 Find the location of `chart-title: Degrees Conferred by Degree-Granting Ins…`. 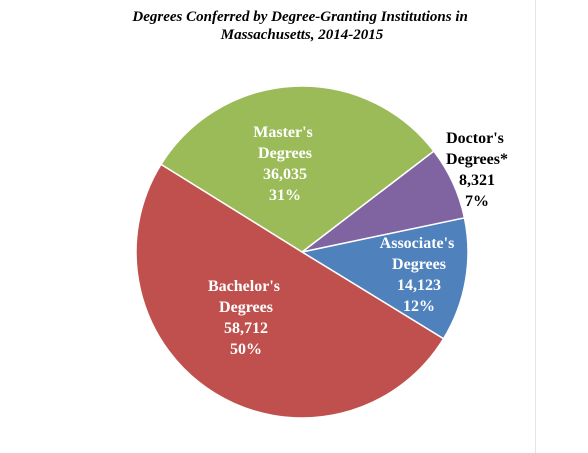

chart-title: Degrees Conferred by Degree-Granting Ins… is located at coordinates (301, 26).